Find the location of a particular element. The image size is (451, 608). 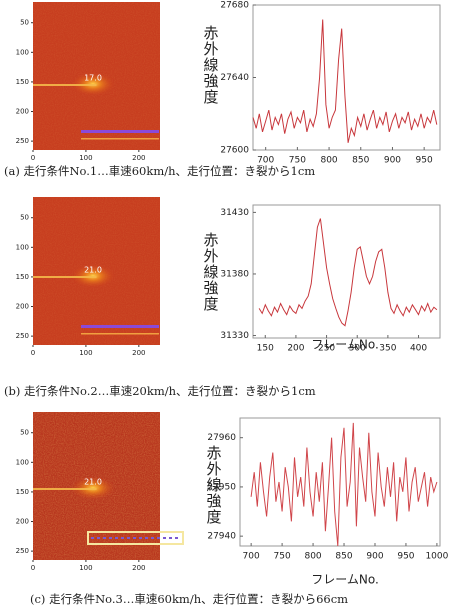

marker-box is located at coordinates (135, 538).